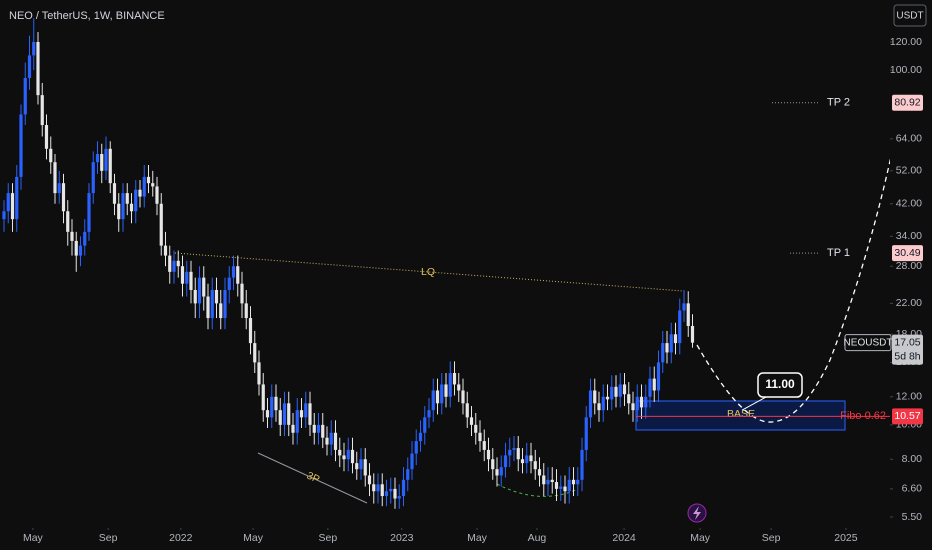 This screenshot has height=550, width=932. I want to click on level-name: TP 1, so click(838, 253).